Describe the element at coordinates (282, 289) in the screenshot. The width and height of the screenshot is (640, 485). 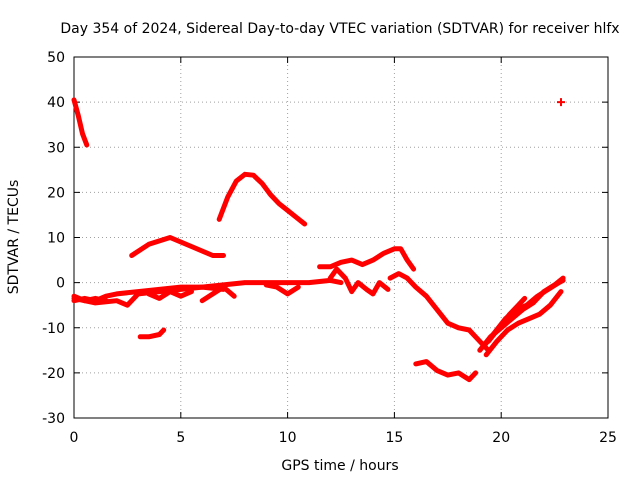
I see `series-arc-9-10-dips` at that location.